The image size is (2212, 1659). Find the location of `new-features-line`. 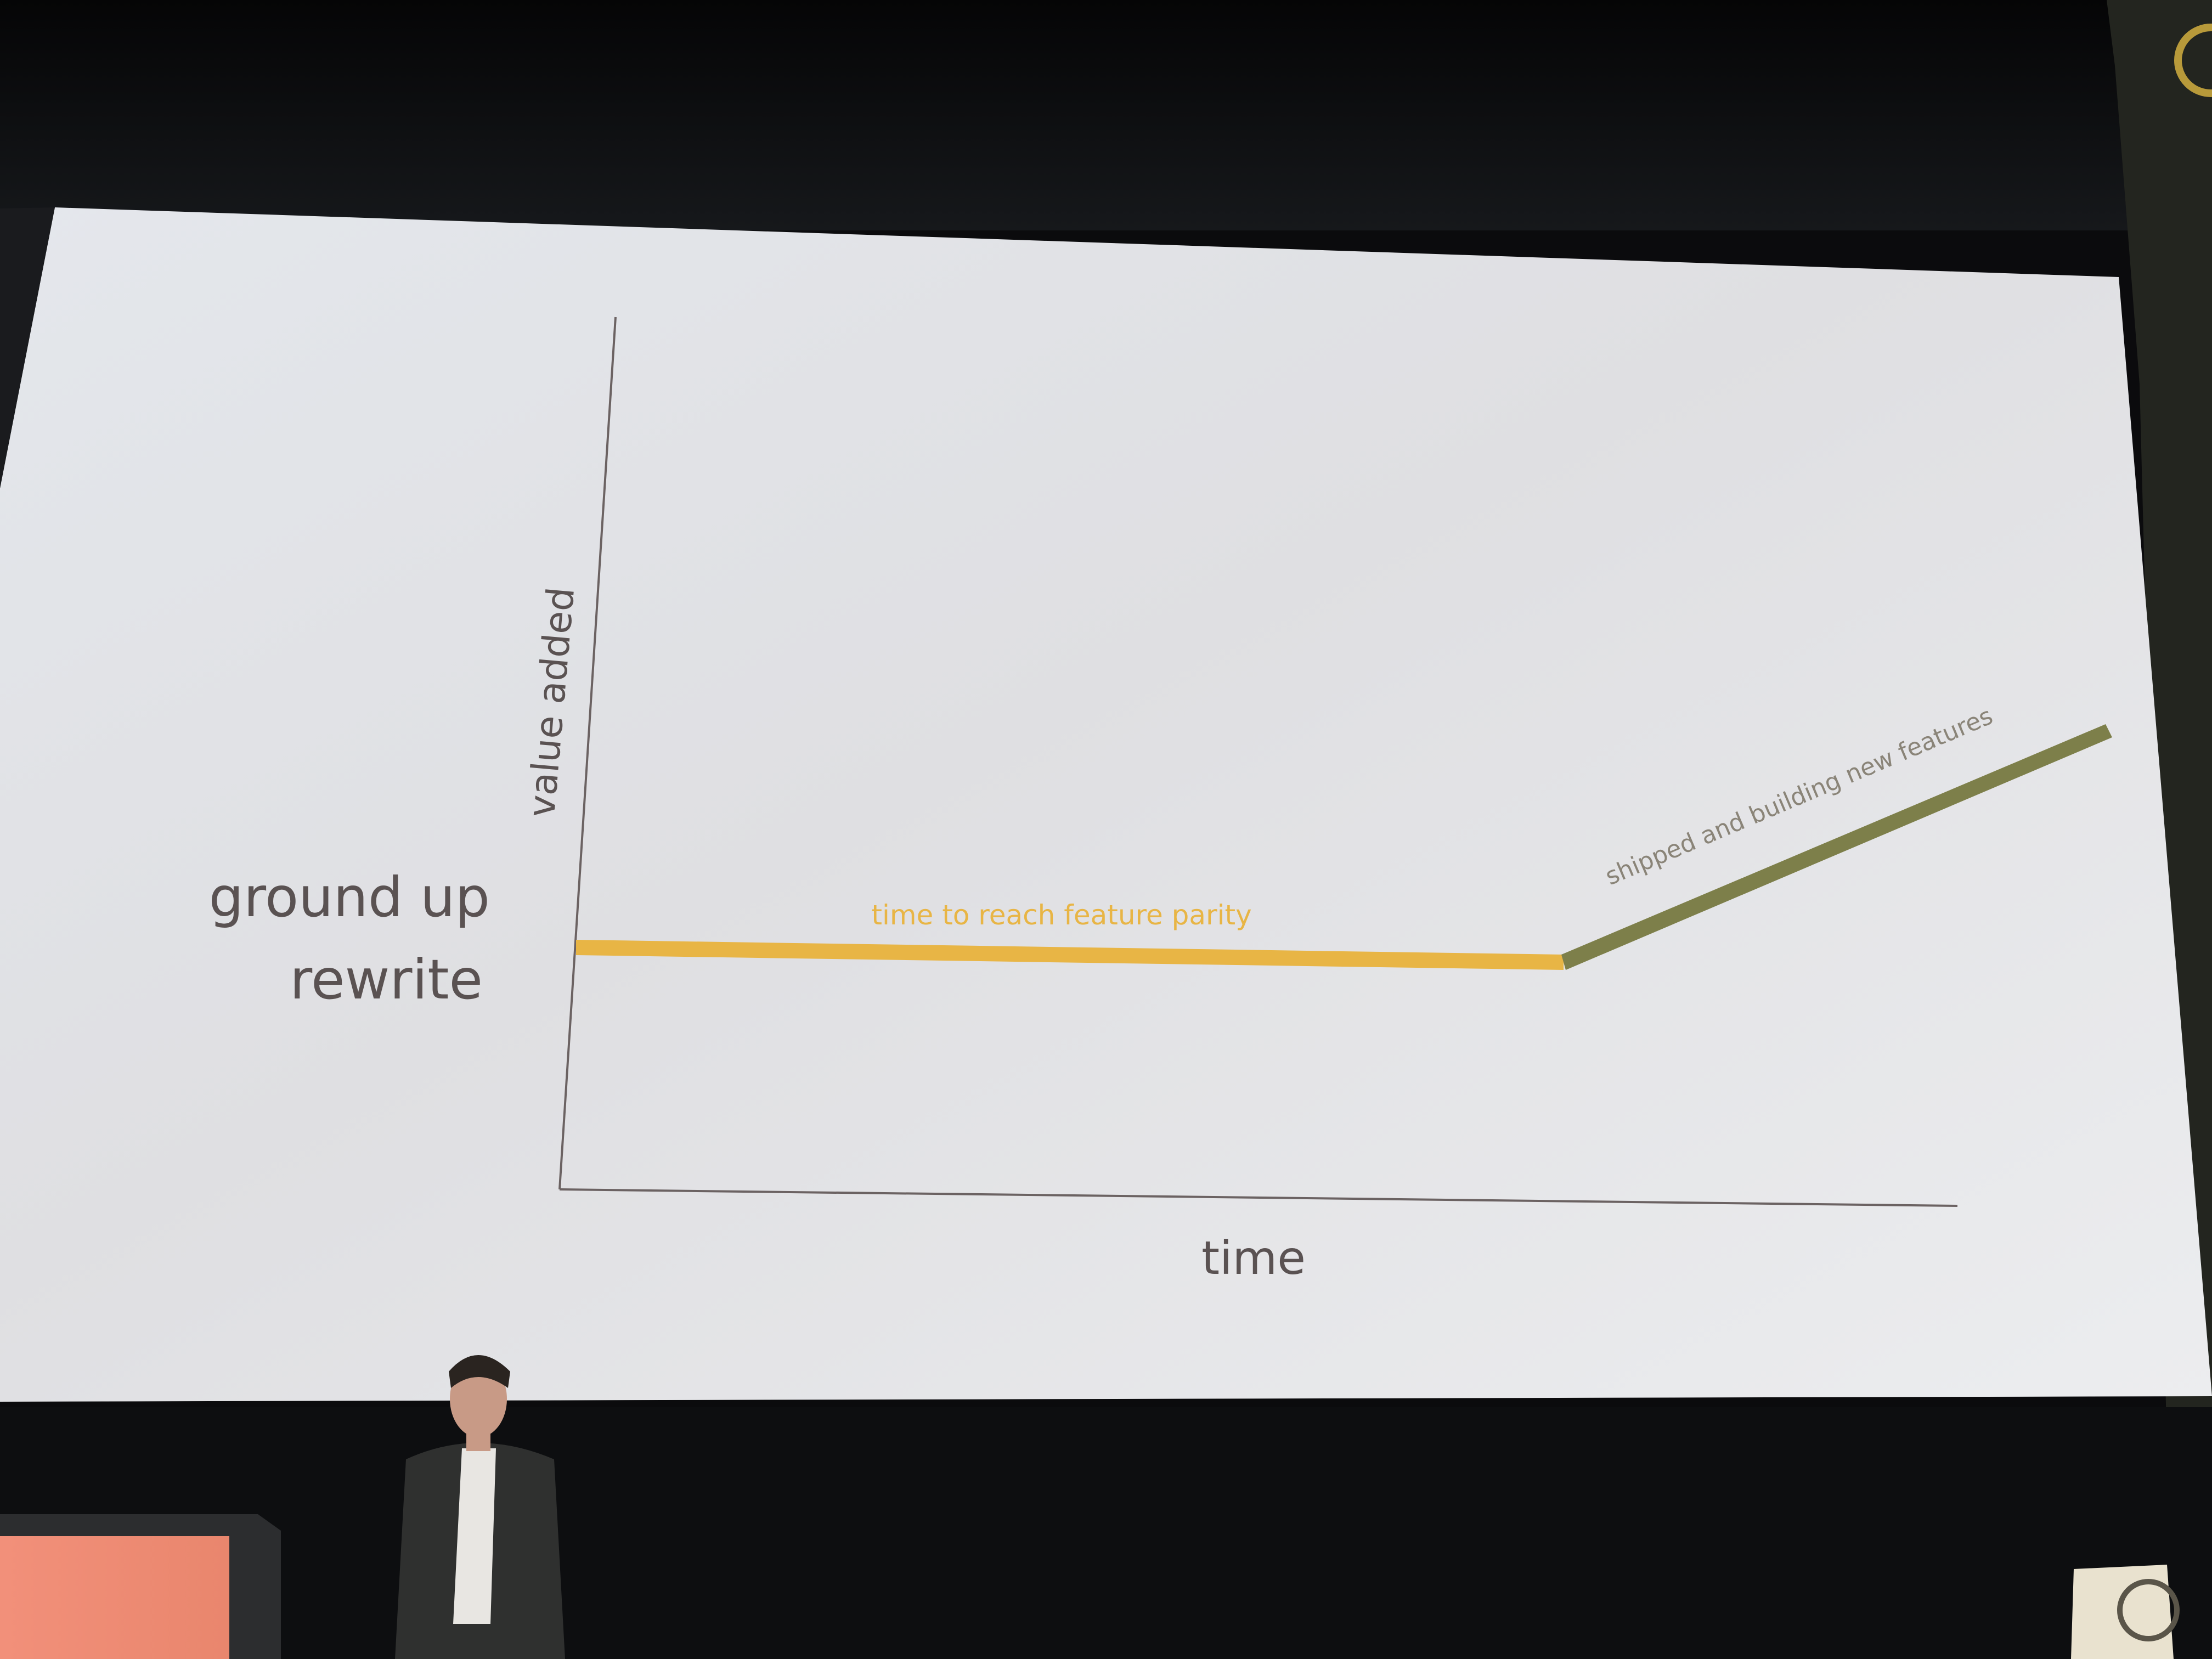

new-features-line is located at coordinates (1837, 847).